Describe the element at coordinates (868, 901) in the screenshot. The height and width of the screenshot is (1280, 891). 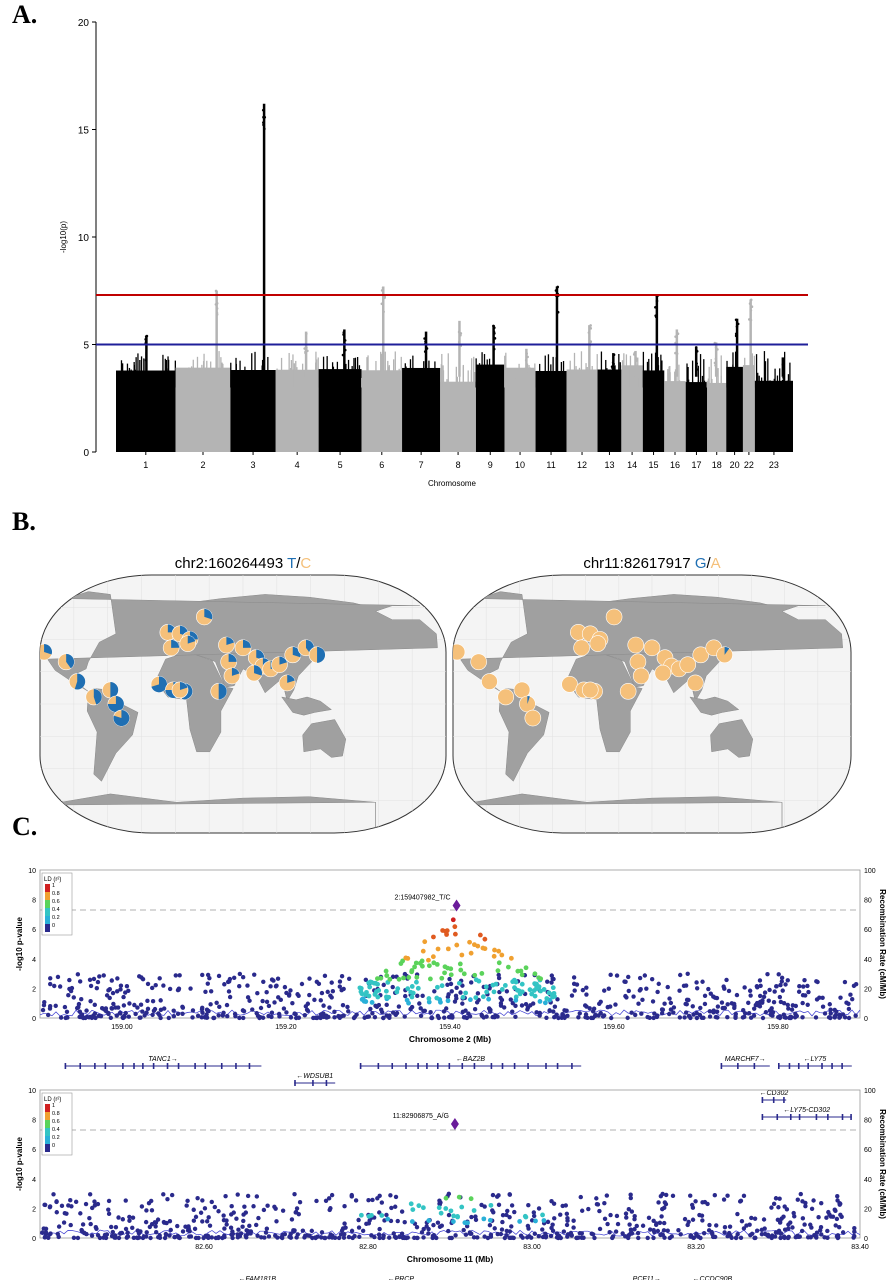
I see `y2-tick-label: 80` at that location.